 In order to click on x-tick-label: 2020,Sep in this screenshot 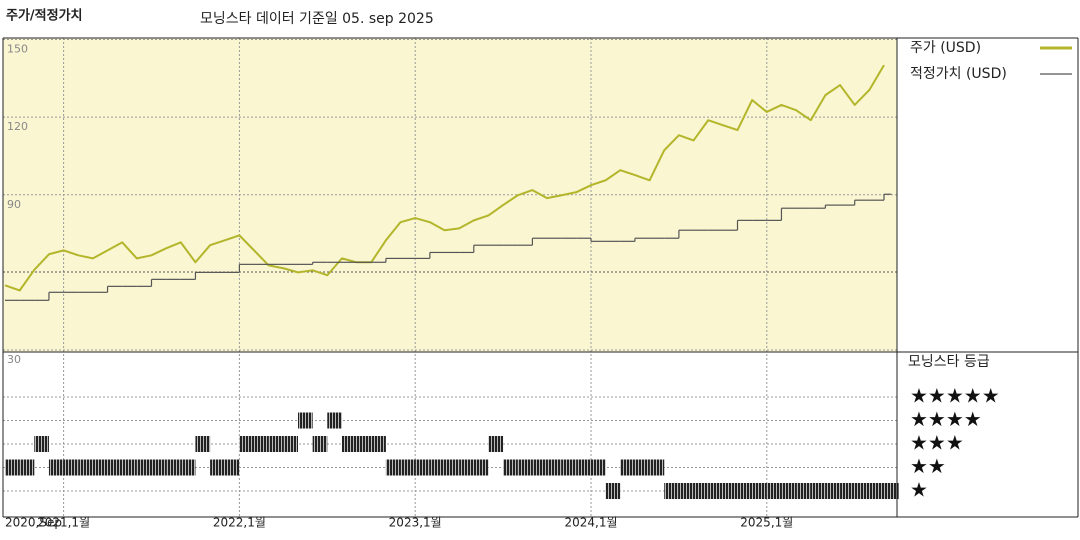, I will do `click(33, 523)`.